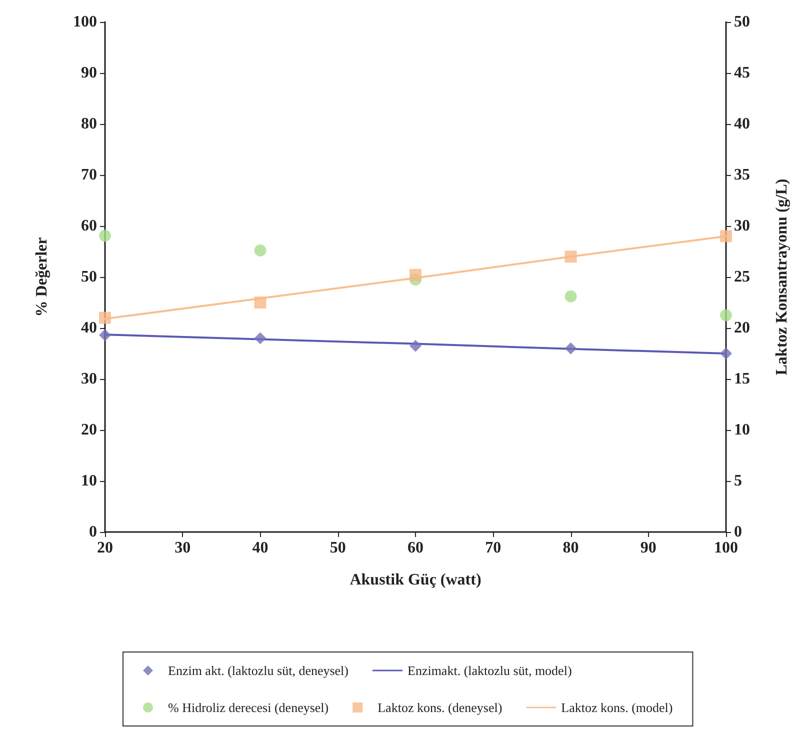 This screenshot has height=747, width=808. Describe the element at coordinates (89, 481) in the screenshot. I see `y-tick-label: 10` at that location.